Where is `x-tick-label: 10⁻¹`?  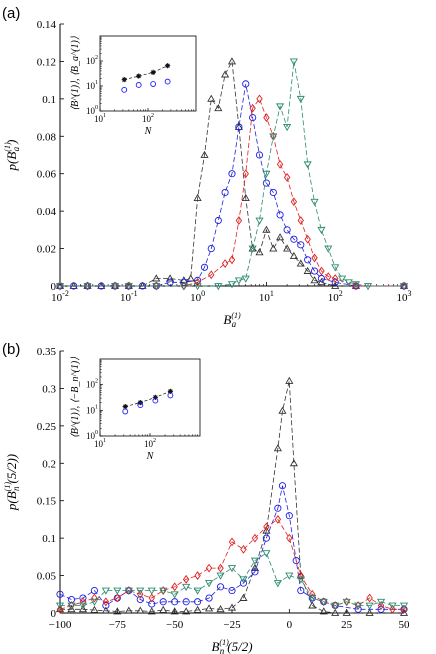 x-tick-label: 10⁻¹ is located at coordinates (129, 296).